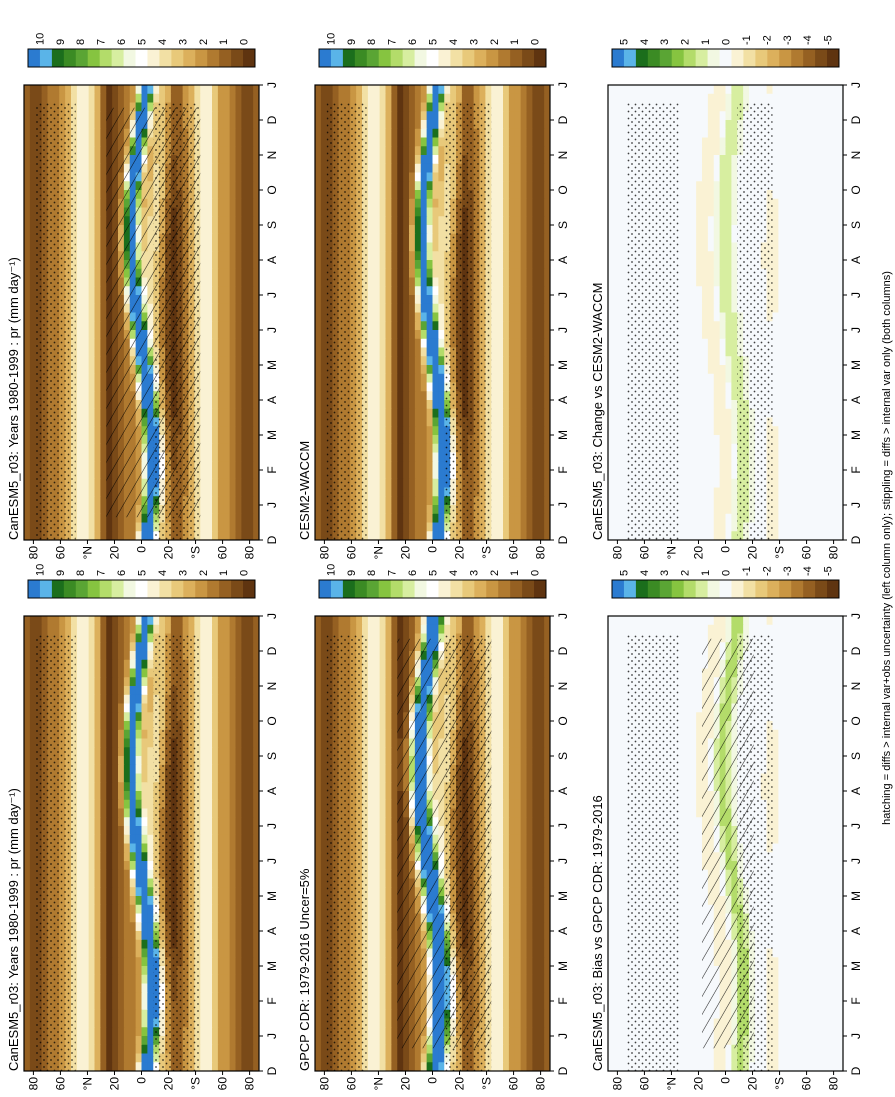  I want to click on colorbar-swatch, so click(153, 58).